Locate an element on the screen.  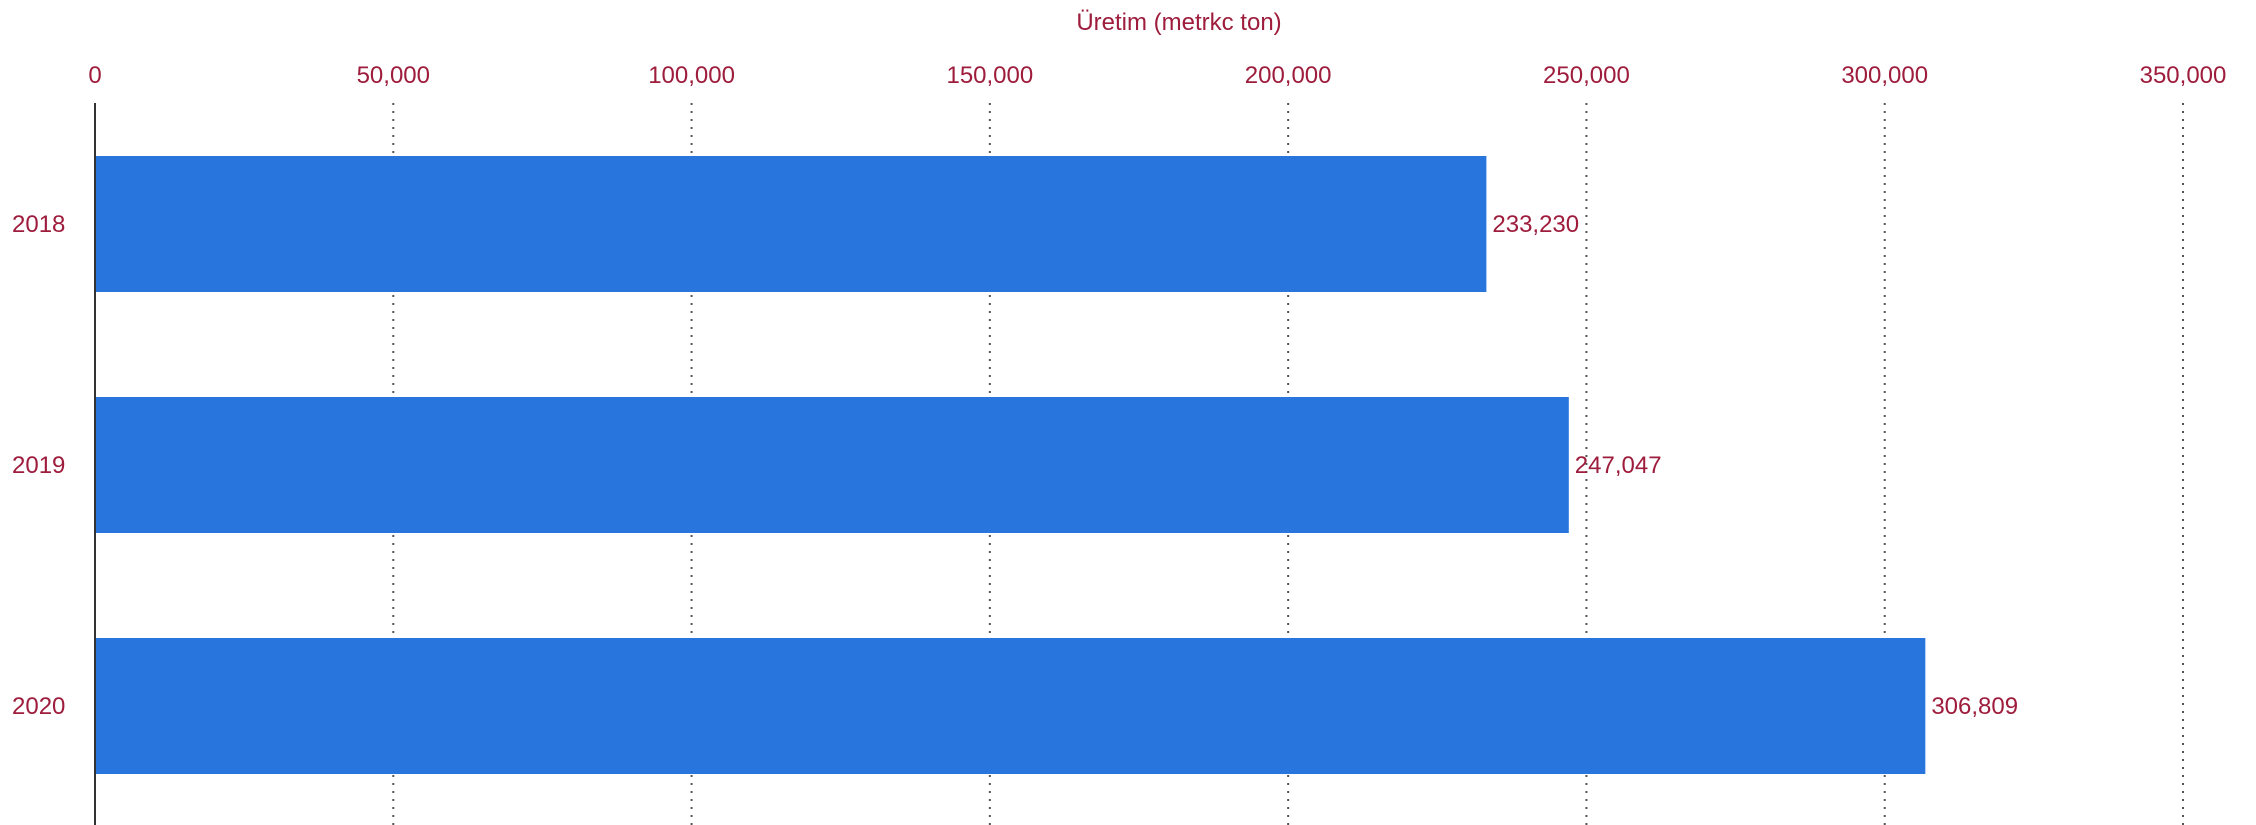
x-tick-label: 50,000 is located at coordinates (393, 75).